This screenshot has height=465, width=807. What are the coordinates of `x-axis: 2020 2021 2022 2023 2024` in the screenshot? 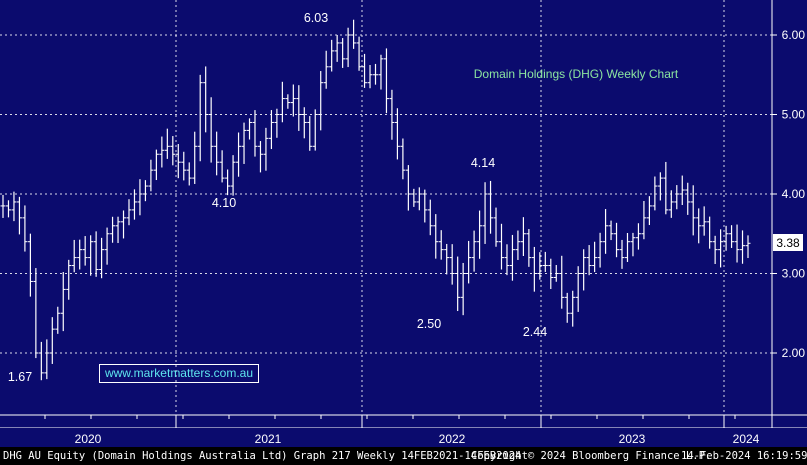 It's located at (403, 437).